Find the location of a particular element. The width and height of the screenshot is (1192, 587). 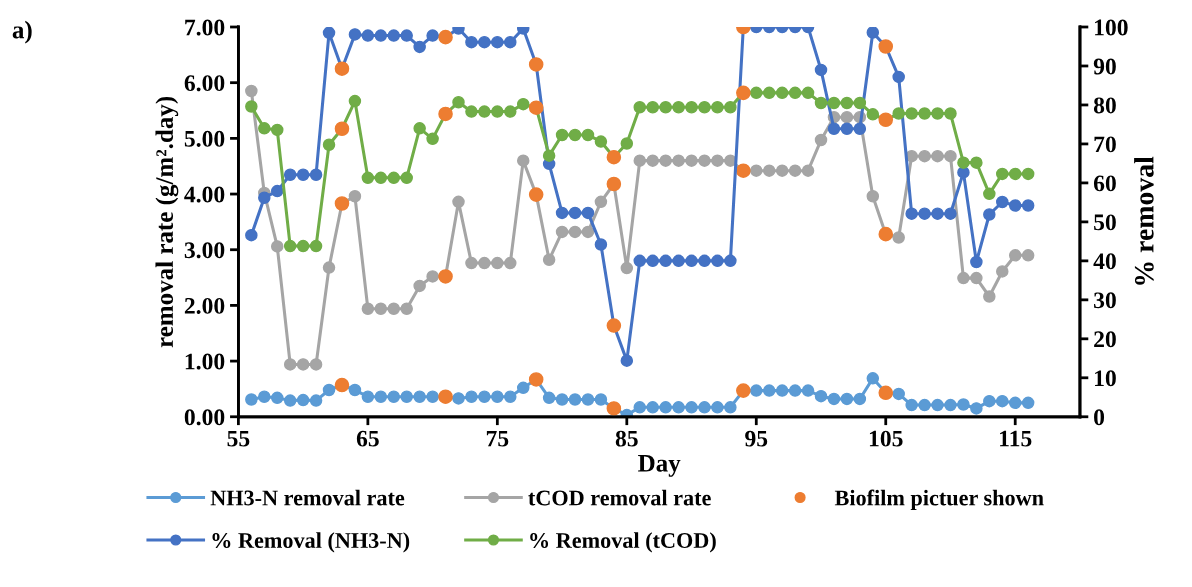

x-tick-label: 65 is located at coordinates (367, 438).